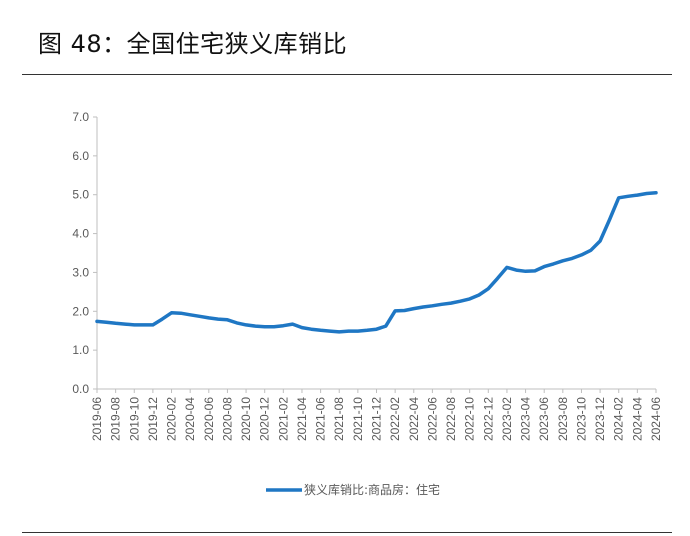 The height and width of the screenshot is (536, 690). What do you see at coordinates (209, 419) in the screenshot?
I see `x-tick-label: 2020-06` at bounding box center [209, 419].